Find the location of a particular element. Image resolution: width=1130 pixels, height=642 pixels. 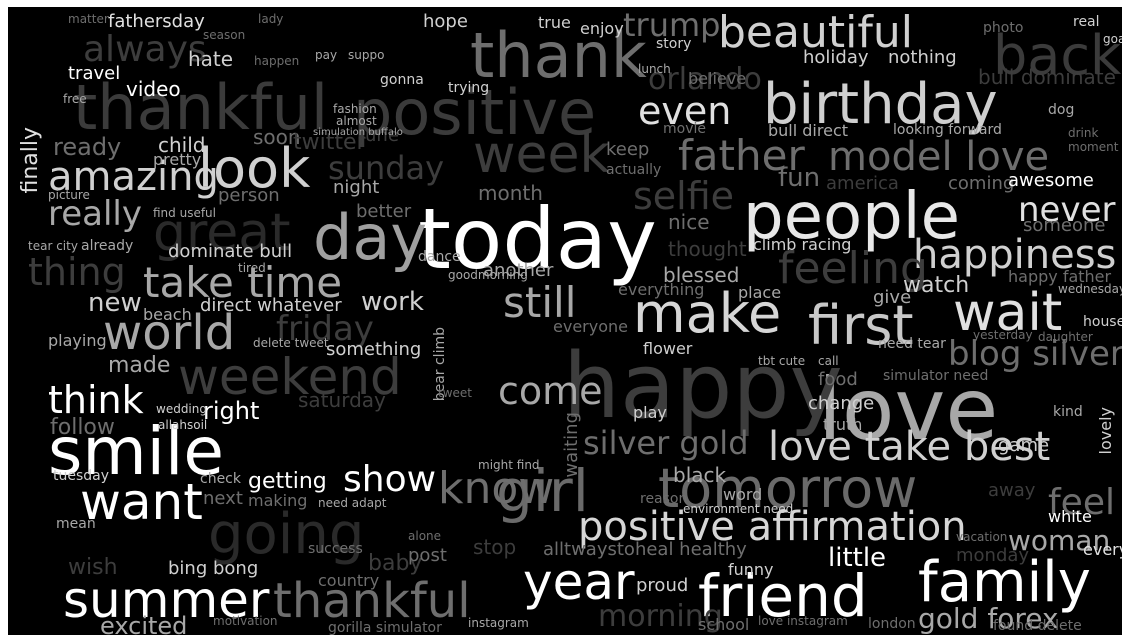

cloud-word: world is located at coordinates (169, 333).